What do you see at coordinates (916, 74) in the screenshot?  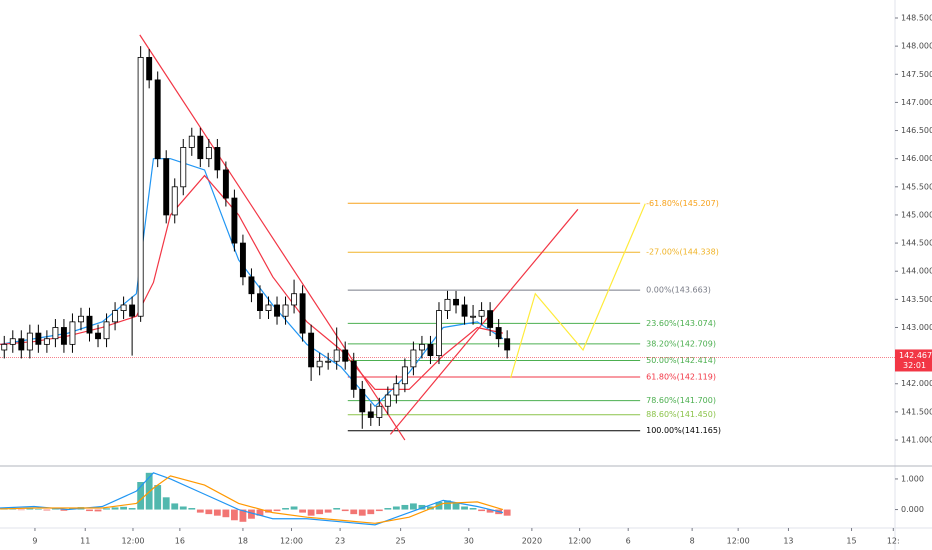 I see `y-tick-label: 147.500` at bounding box center [916, 74].